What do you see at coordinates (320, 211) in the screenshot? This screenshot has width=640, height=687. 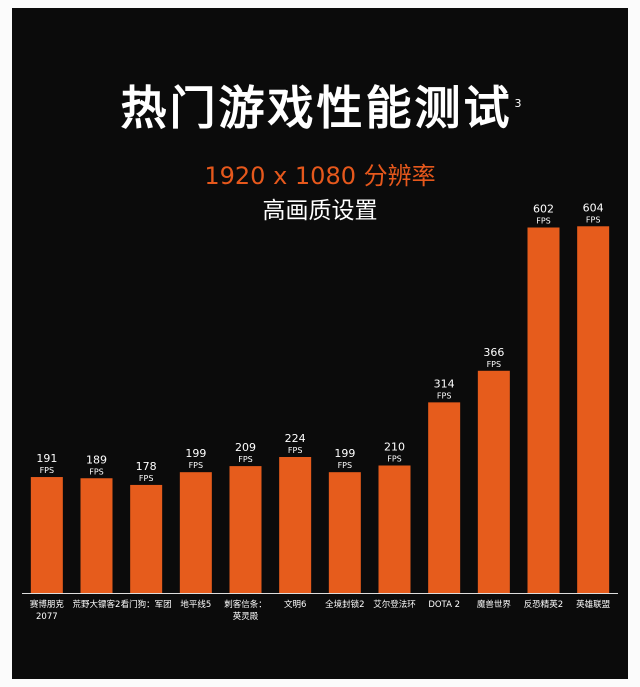 I see `quality-subtitle: 高画质设置` at bounding box center [320, 211].